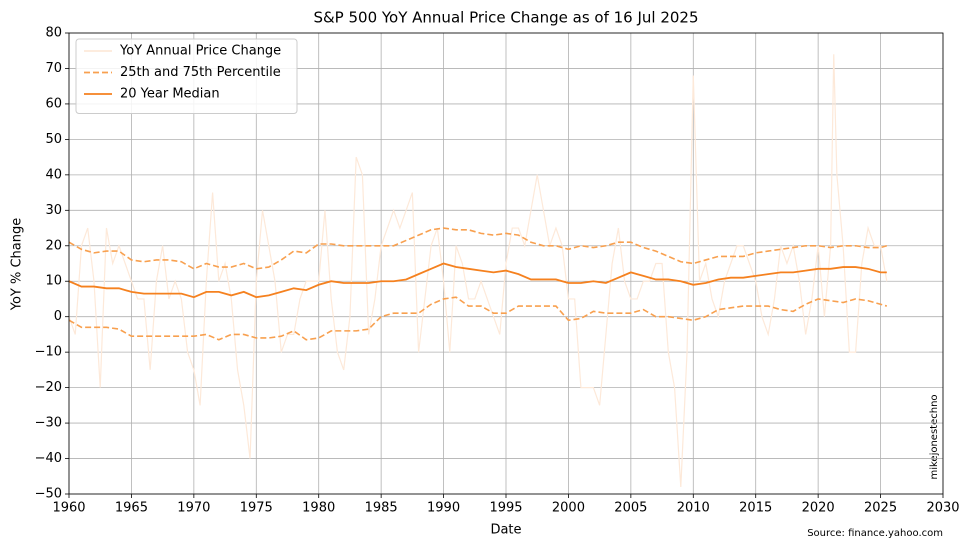 Image resolution: width=971 pixels, height=548 pixels. What do you see at coordinates (381, 508) in the screenshot?
I see `x-tick-label: 1985` at bounding box center [381, 508].